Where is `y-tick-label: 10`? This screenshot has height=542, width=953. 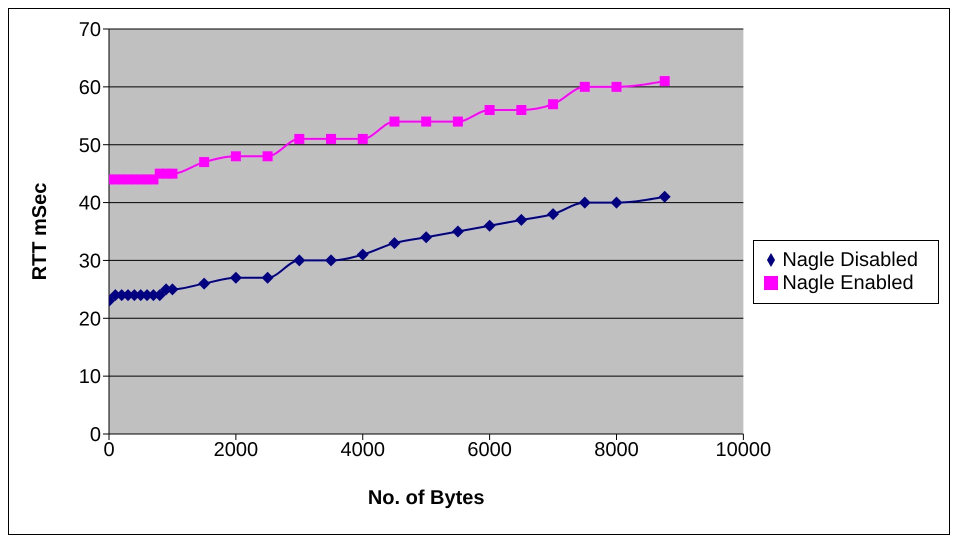
y-tick-label: 10 is located at coordinates (89, 377).